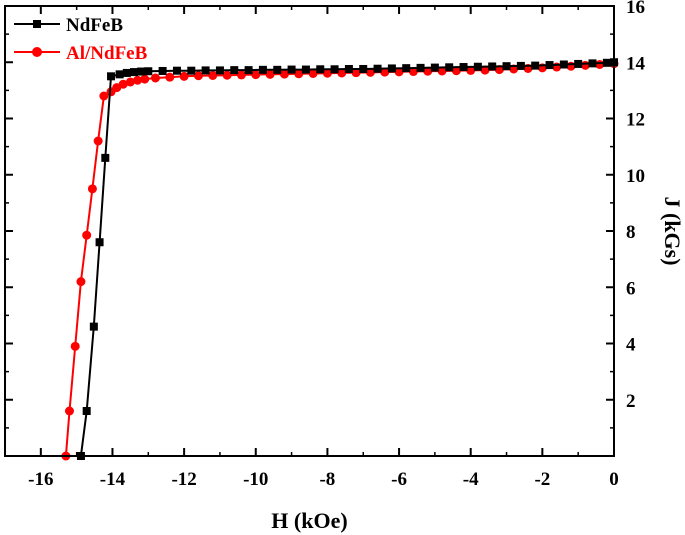 The width and height of the screenshot is (685, 535). What do you see at coordinates (113, 479) in the screenshot?
I see `x-tick-label: -14` at bounding box center [113, 479].